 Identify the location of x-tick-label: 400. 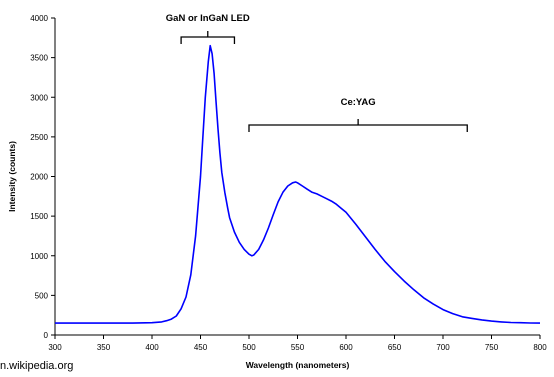
(152, 347).